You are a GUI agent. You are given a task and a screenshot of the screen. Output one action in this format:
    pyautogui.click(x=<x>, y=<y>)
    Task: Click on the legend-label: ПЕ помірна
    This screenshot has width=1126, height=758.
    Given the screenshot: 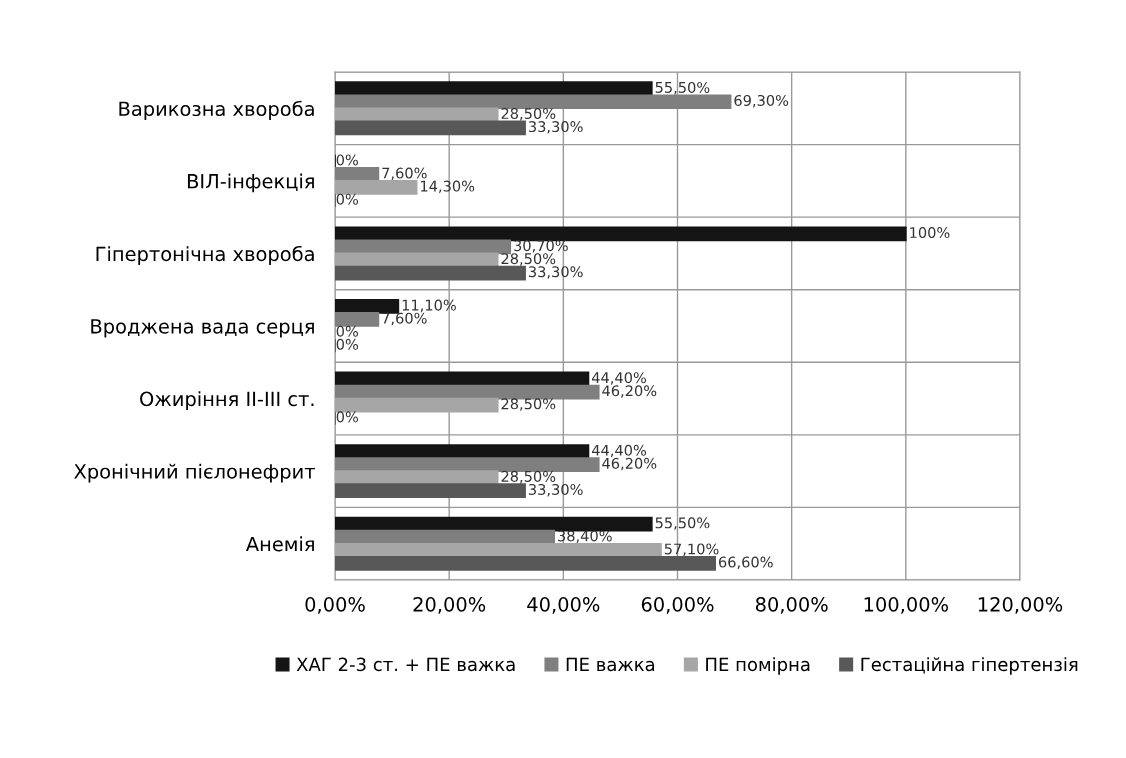 What is the action you would take?
    pyautogui.click(x=758, y=666)
    